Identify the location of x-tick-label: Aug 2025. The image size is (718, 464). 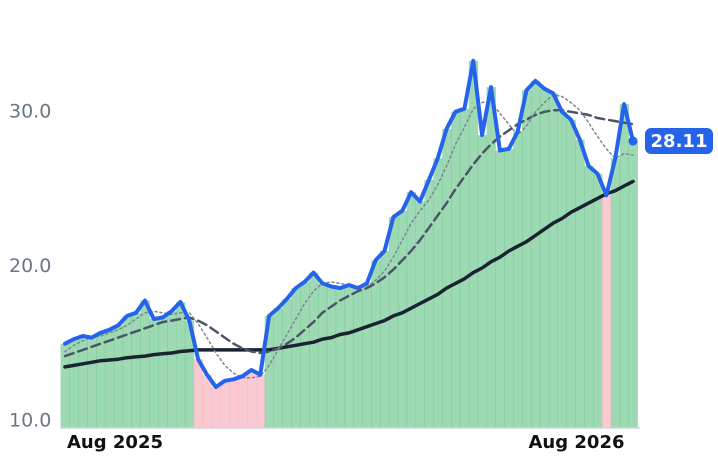
(115, 442).